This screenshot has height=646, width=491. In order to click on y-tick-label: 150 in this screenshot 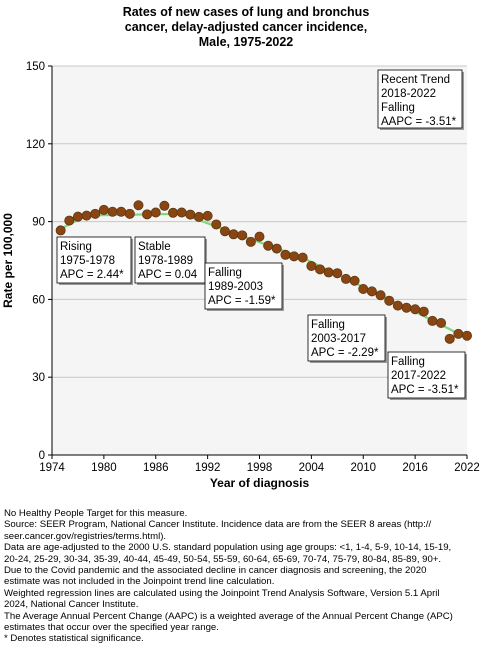, I will do `click(35, 67)`.